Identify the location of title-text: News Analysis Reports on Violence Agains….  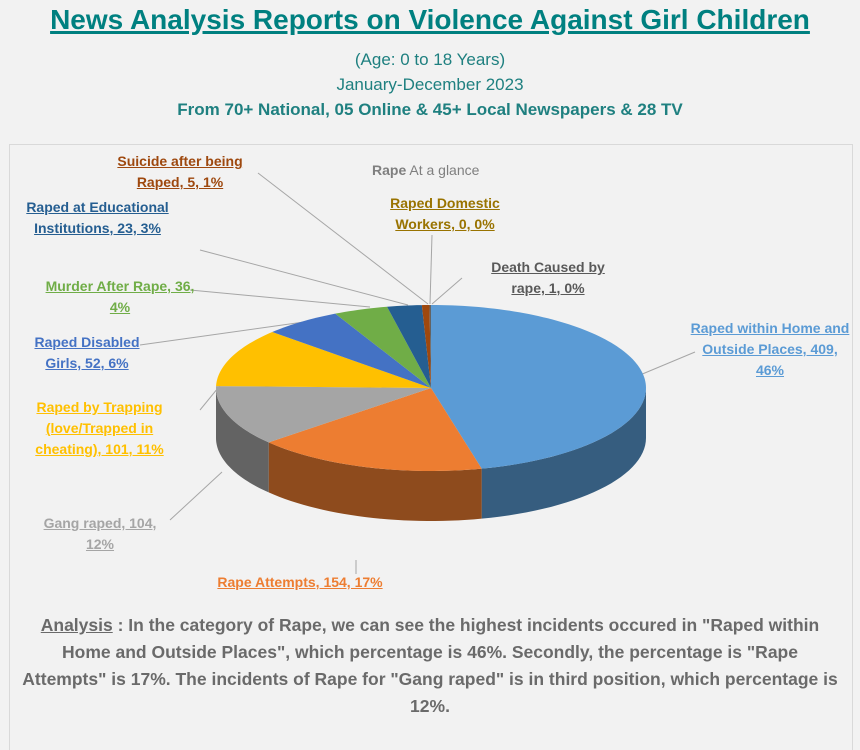
(430, 19).